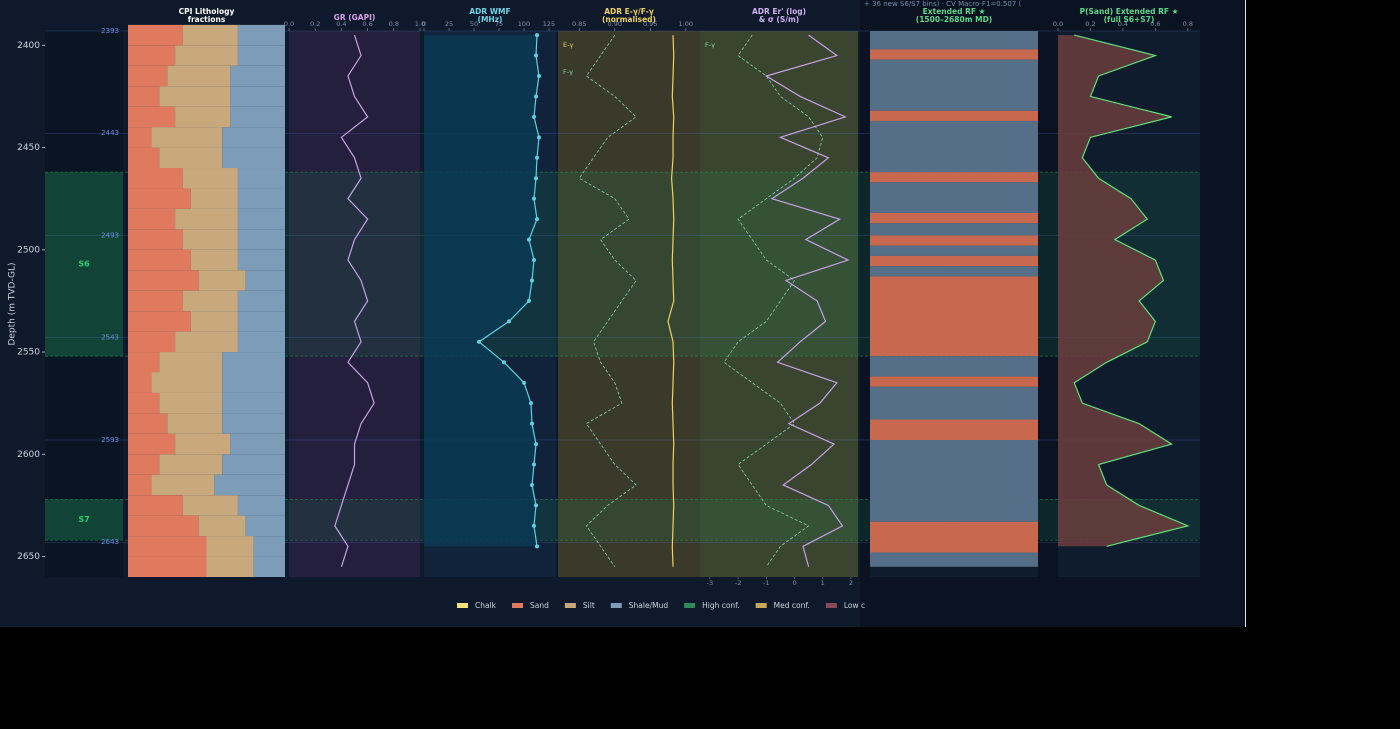  I want to click on x-tick-label: 75, so click(499, 24).